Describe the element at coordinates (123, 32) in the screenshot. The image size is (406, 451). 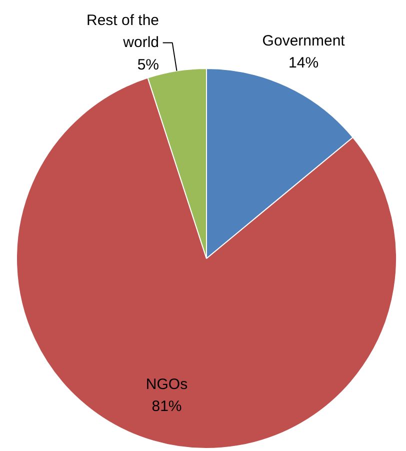
I see `slice-label: Rest of the world` at that location.